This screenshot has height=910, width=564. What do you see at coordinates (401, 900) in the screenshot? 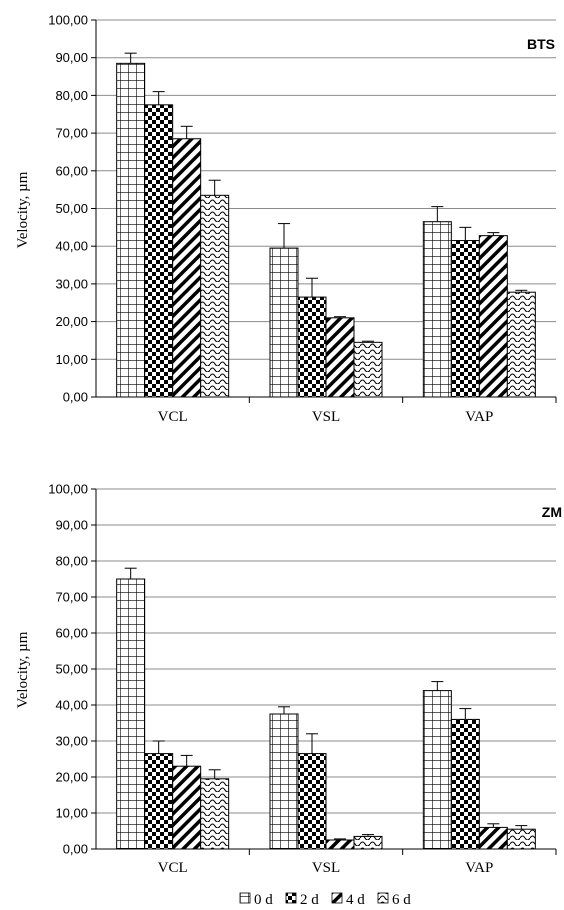
I see `legend-label: 6 d` at bounding box center [401, 900].